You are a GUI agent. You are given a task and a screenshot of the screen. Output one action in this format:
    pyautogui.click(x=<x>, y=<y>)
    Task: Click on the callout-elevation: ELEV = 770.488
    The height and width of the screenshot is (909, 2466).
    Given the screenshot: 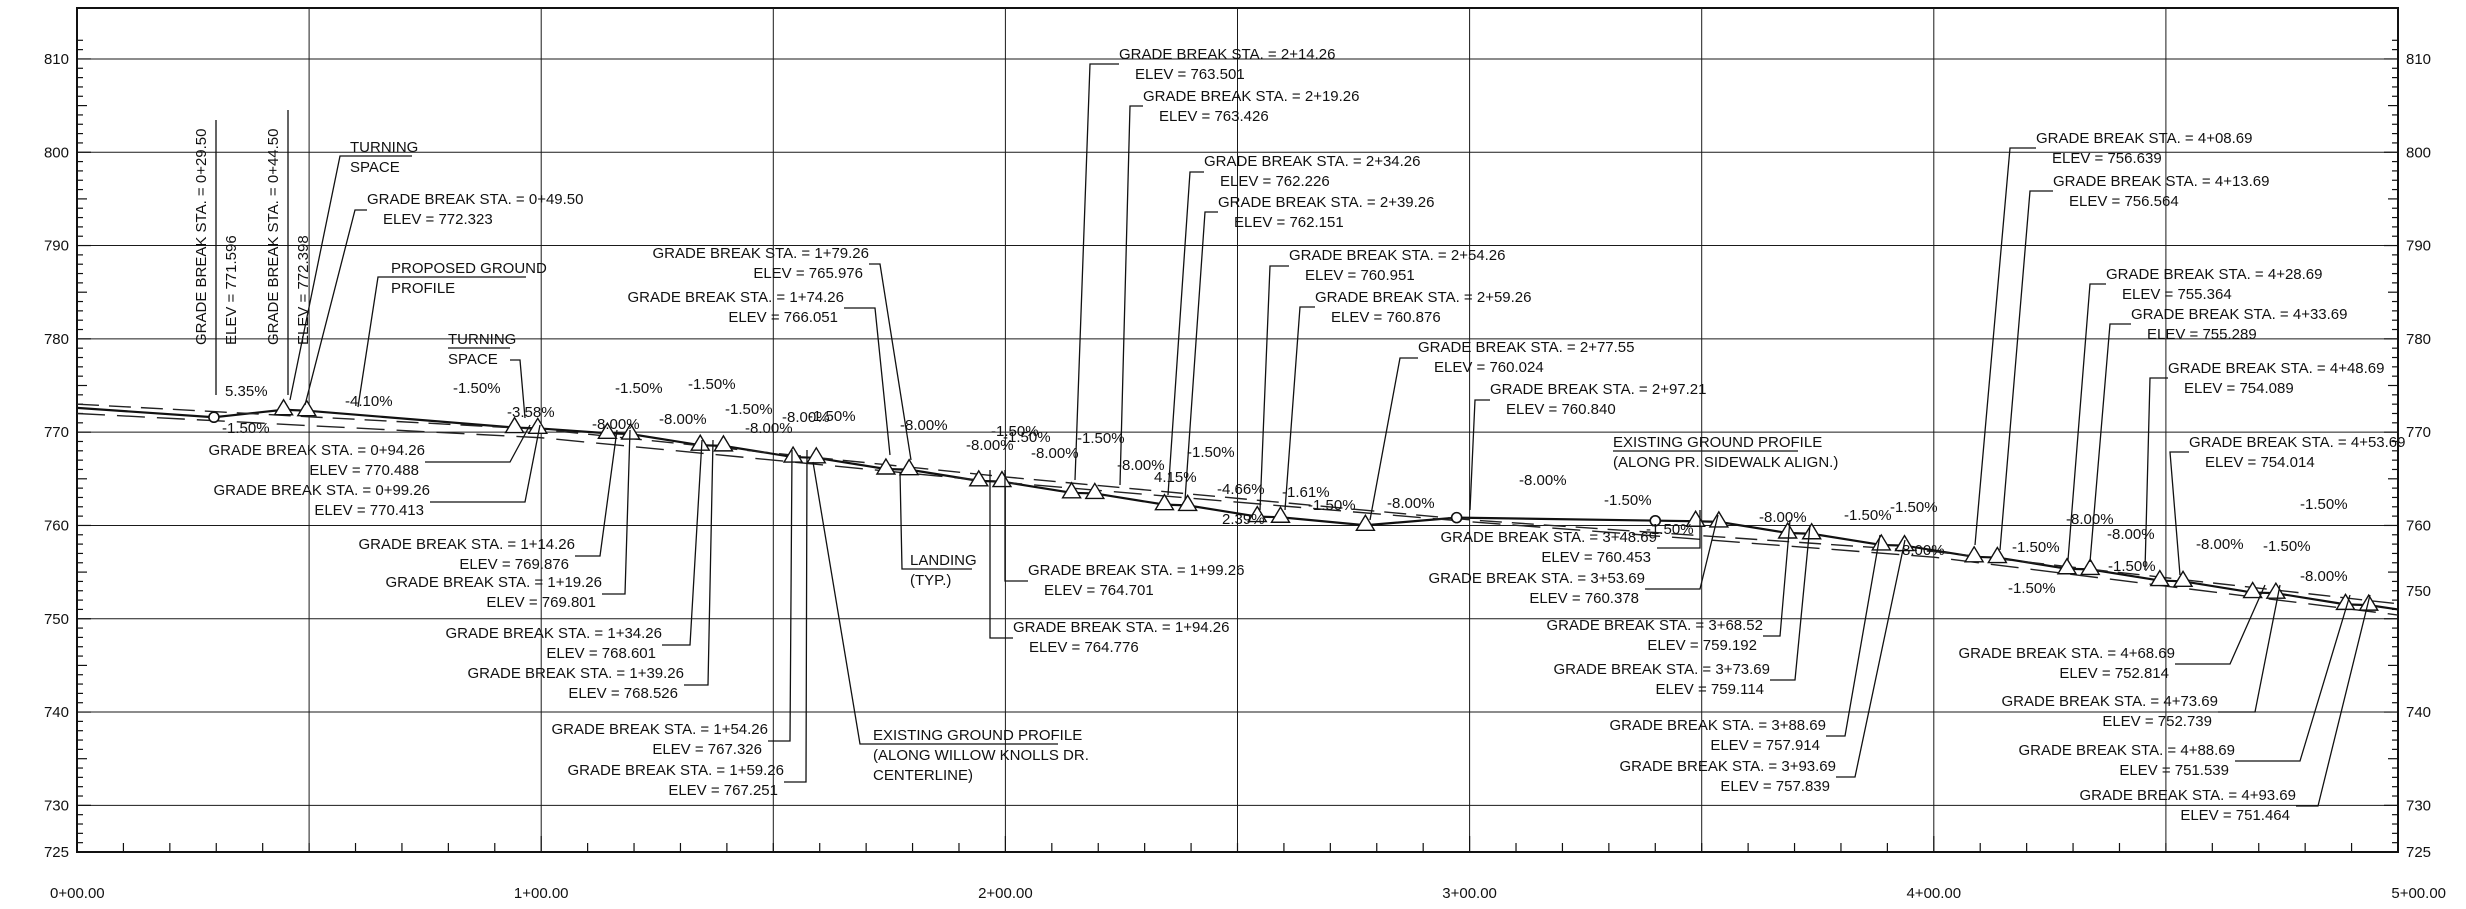 What is the action you would take?
    pyautogui.click(x=364, y=470)
    